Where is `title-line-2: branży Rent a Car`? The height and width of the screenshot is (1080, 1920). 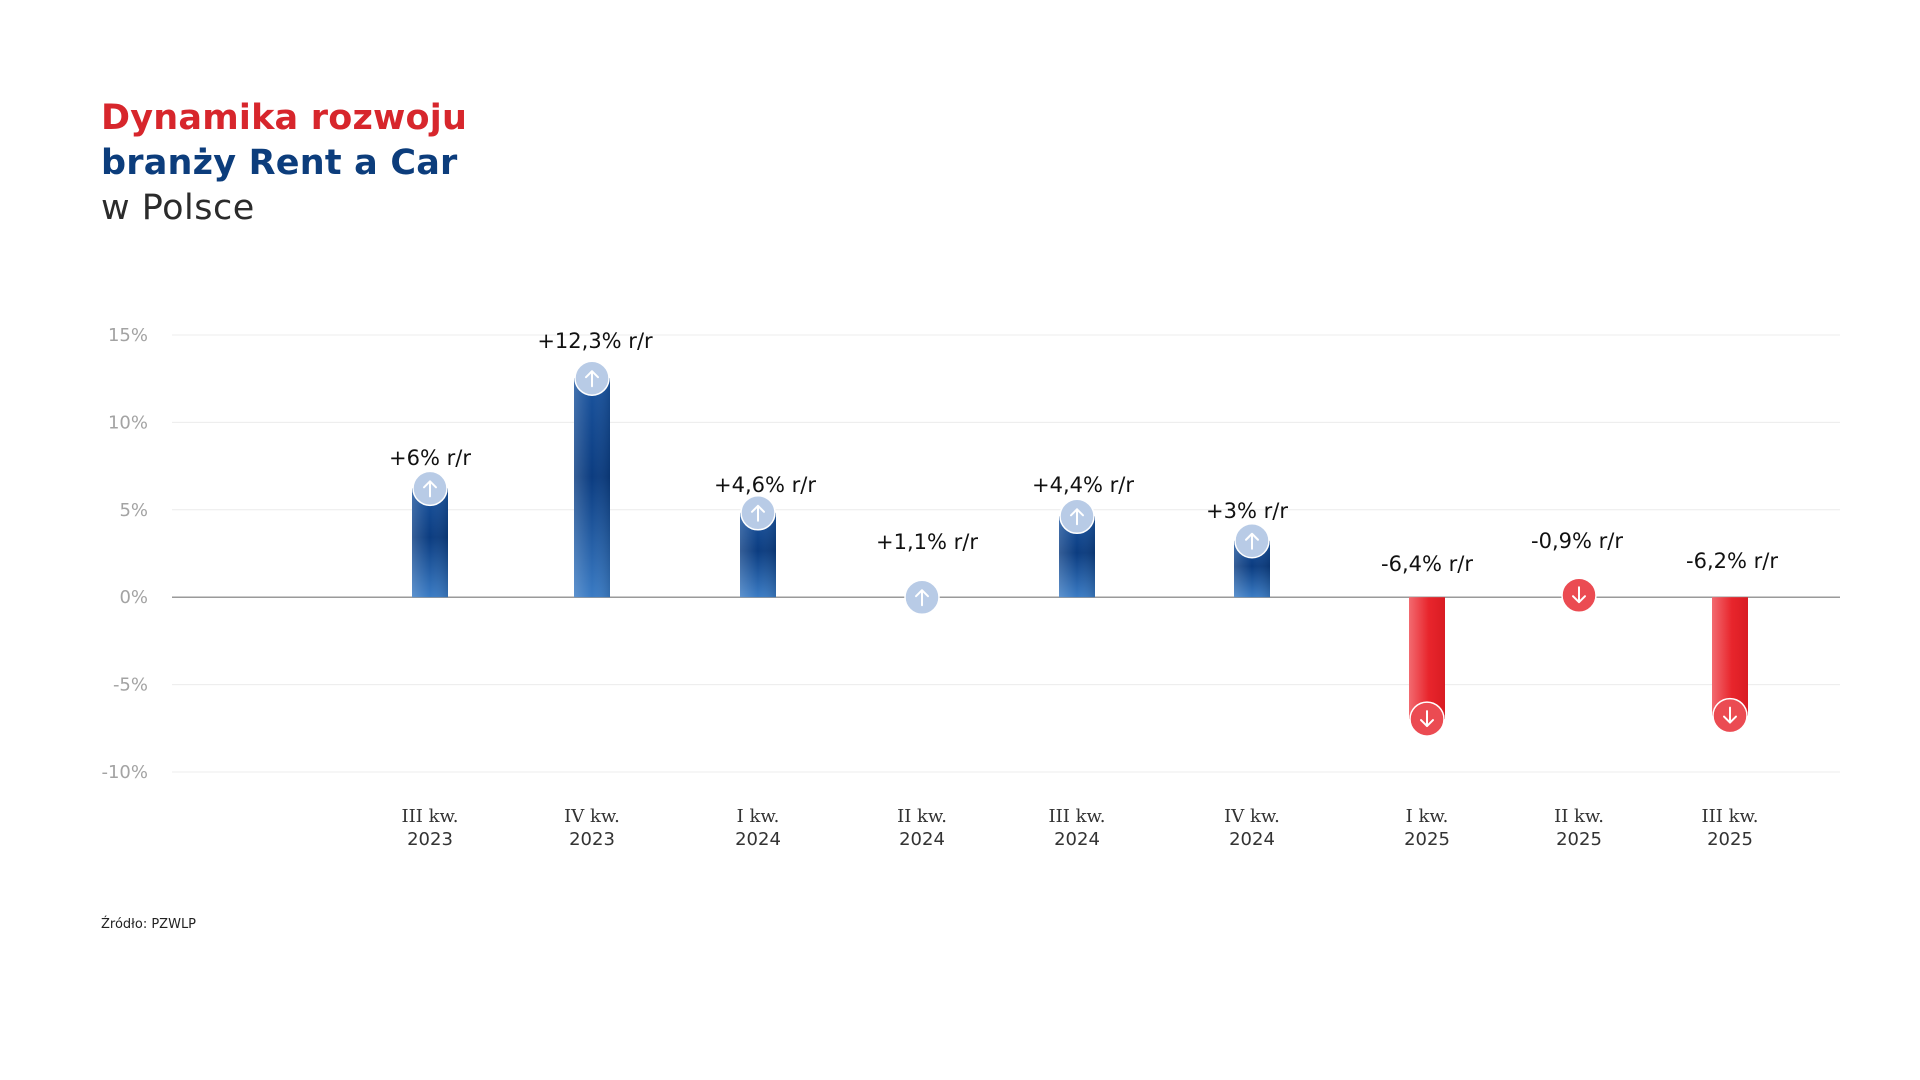 title-line-2: branży Rent a Car is located at coordinates (279, 163).